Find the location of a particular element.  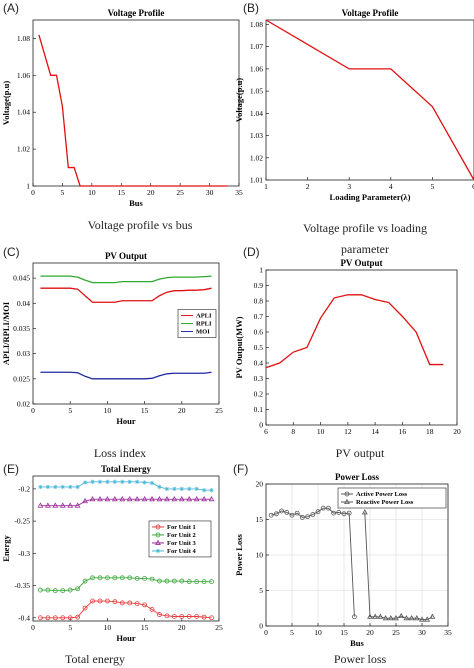

legend-label: MOI is located at coordinates (203, 332).